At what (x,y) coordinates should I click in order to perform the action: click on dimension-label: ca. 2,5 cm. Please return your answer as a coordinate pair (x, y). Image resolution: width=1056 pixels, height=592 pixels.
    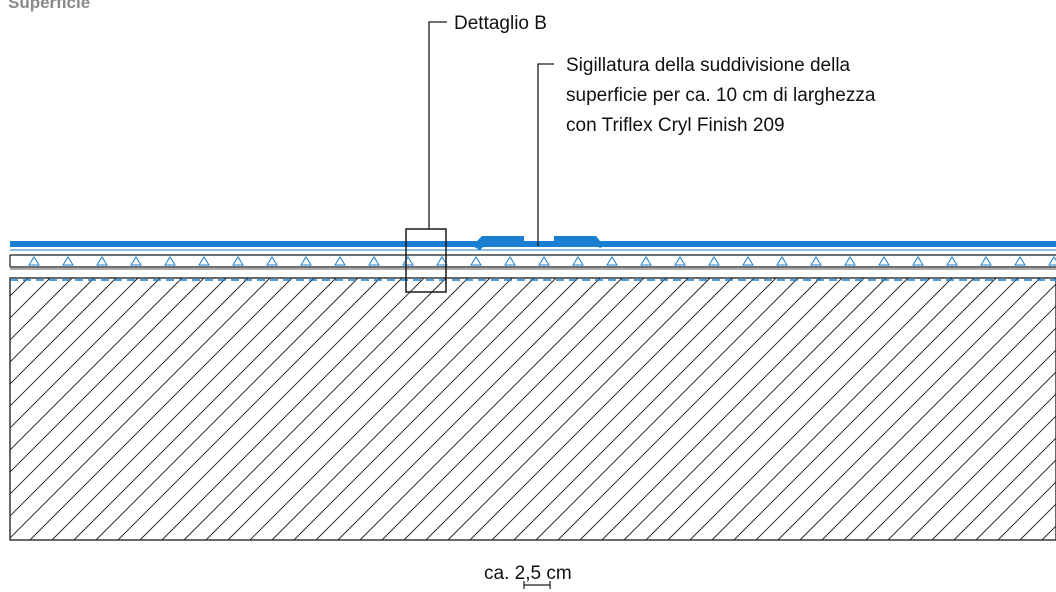
    Looking at the image, I should click on (528, 573).